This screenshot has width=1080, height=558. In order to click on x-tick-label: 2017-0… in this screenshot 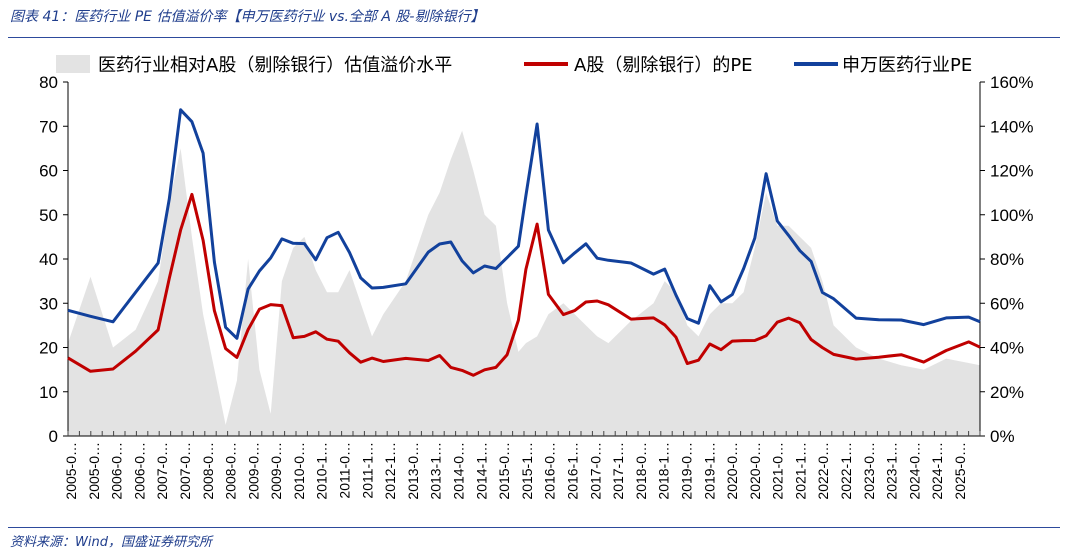, I will do `click(595, 471)`.